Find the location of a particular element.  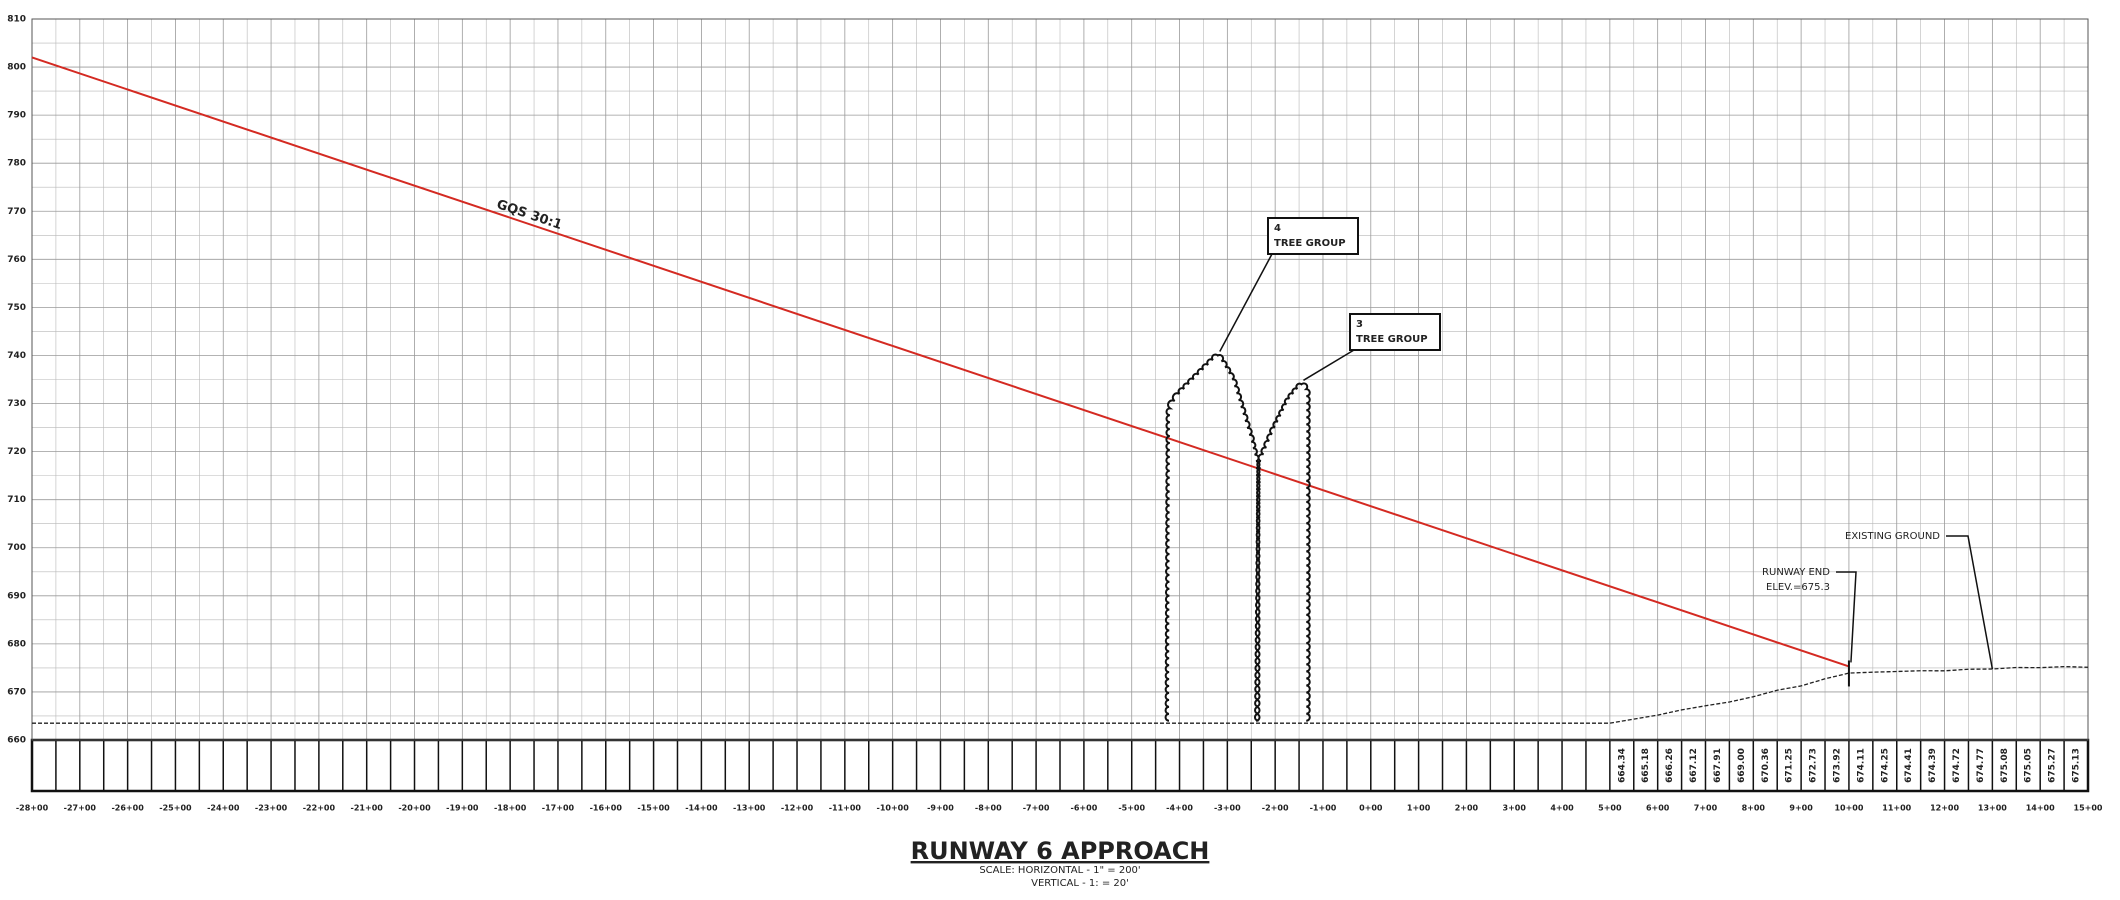

elevation-label: 674.11 is located at coordinates (1861, 765).